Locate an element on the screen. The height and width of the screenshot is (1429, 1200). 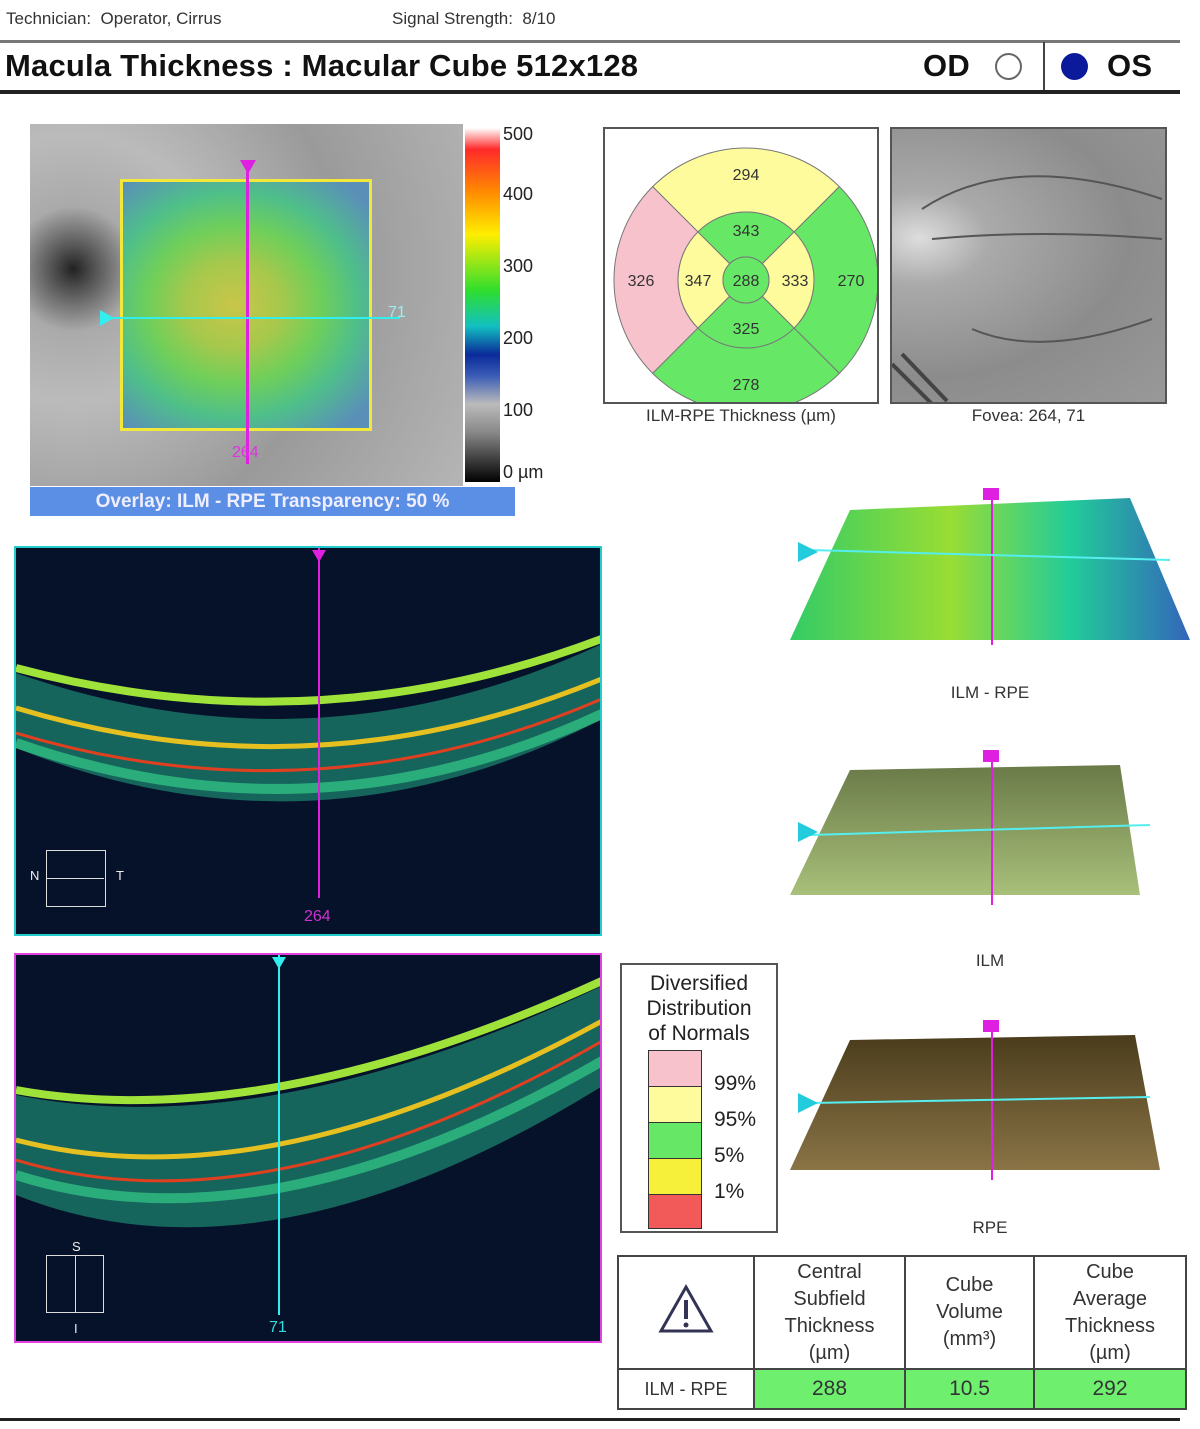
etdrs-thickness-map: 294 326 270 278 343 347 333 325 288 is located at coordinates (741, 265).